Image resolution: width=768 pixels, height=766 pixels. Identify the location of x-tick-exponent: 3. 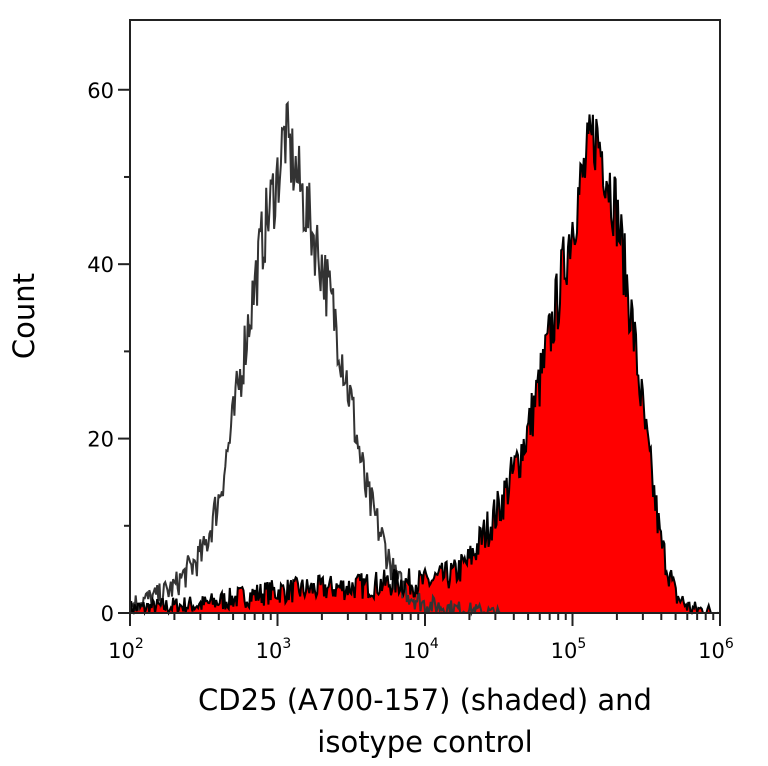
(286, 644).